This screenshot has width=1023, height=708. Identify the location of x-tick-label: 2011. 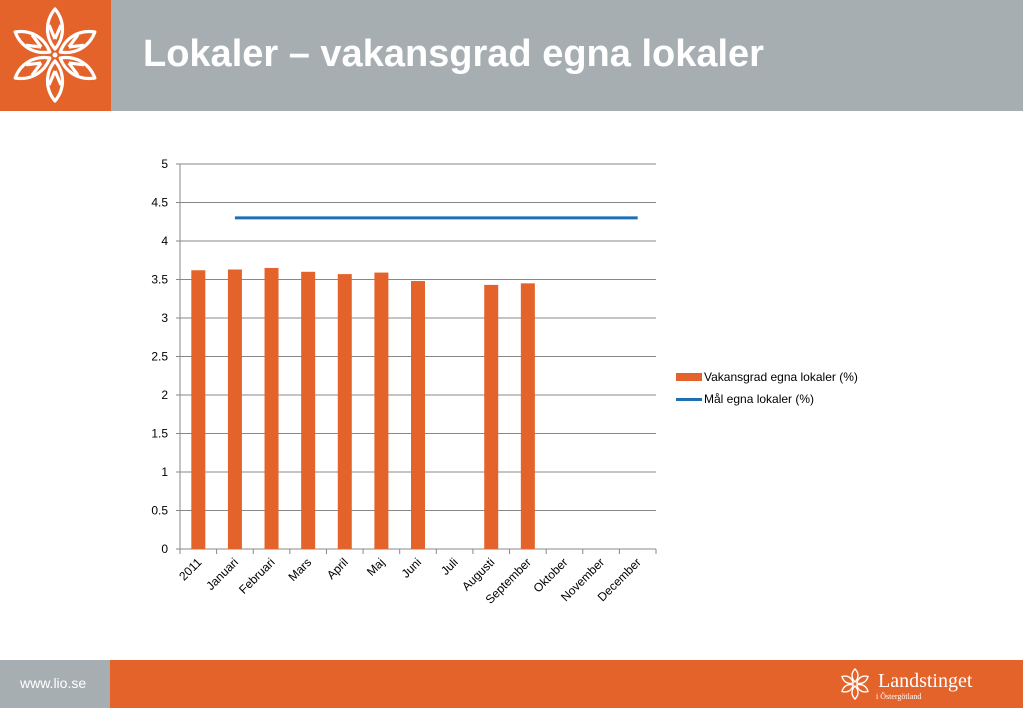
(190, 569).